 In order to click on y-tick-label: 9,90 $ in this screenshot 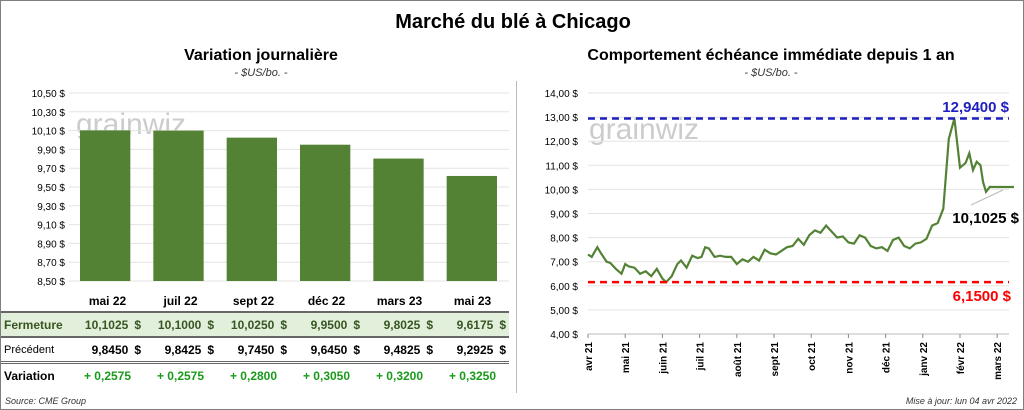, I will do `click(51, 150)`.